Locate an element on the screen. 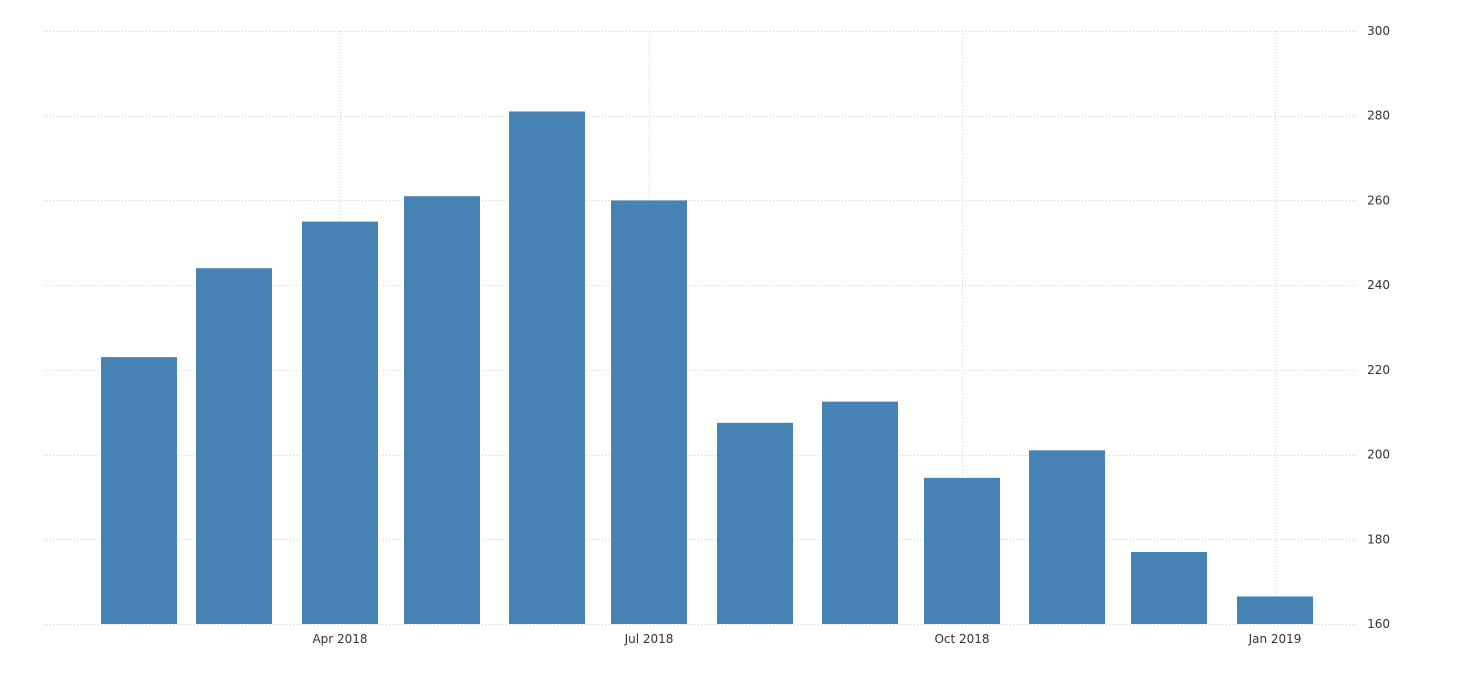 Image resolution: width=1460 pixels, height=680 pixels. x-tick-label-2019-01: Jan 2019 is located at coordinates (1275, 639).